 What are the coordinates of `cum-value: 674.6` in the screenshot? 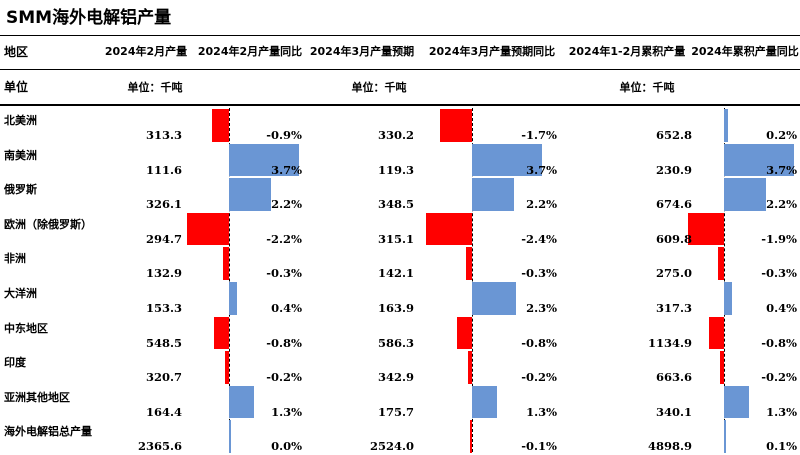 It's located at (673, 204).